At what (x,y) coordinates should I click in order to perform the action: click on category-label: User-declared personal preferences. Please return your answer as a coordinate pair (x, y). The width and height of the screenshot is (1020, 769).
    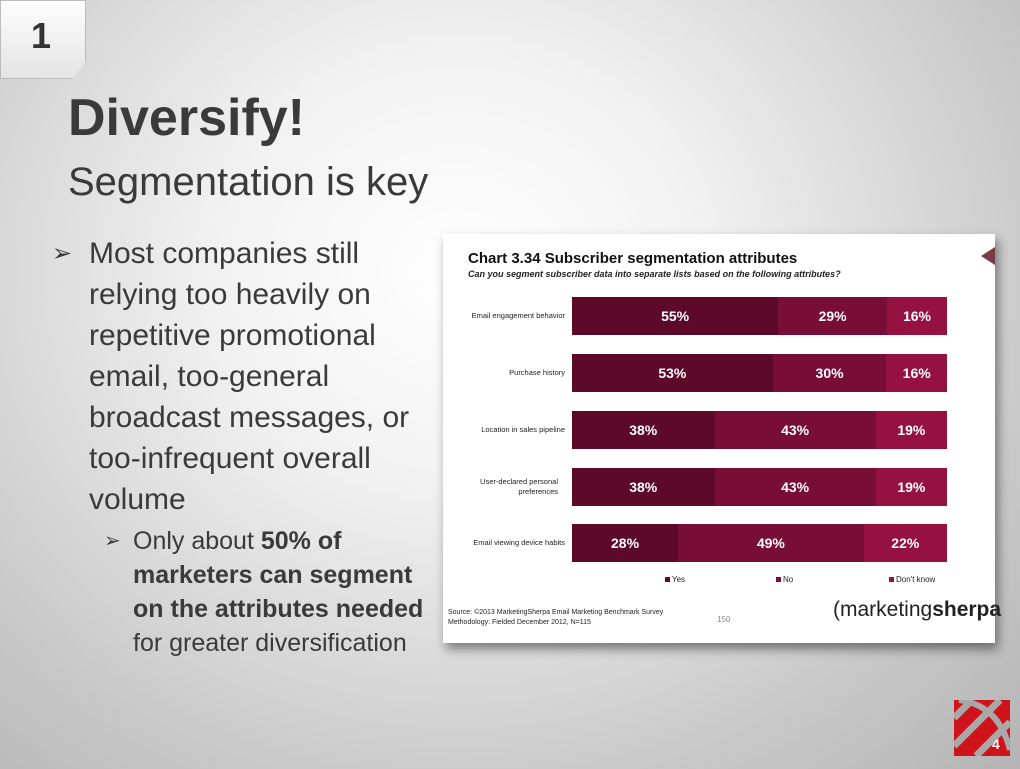
    Looking at the image, I should click on (519, 486).